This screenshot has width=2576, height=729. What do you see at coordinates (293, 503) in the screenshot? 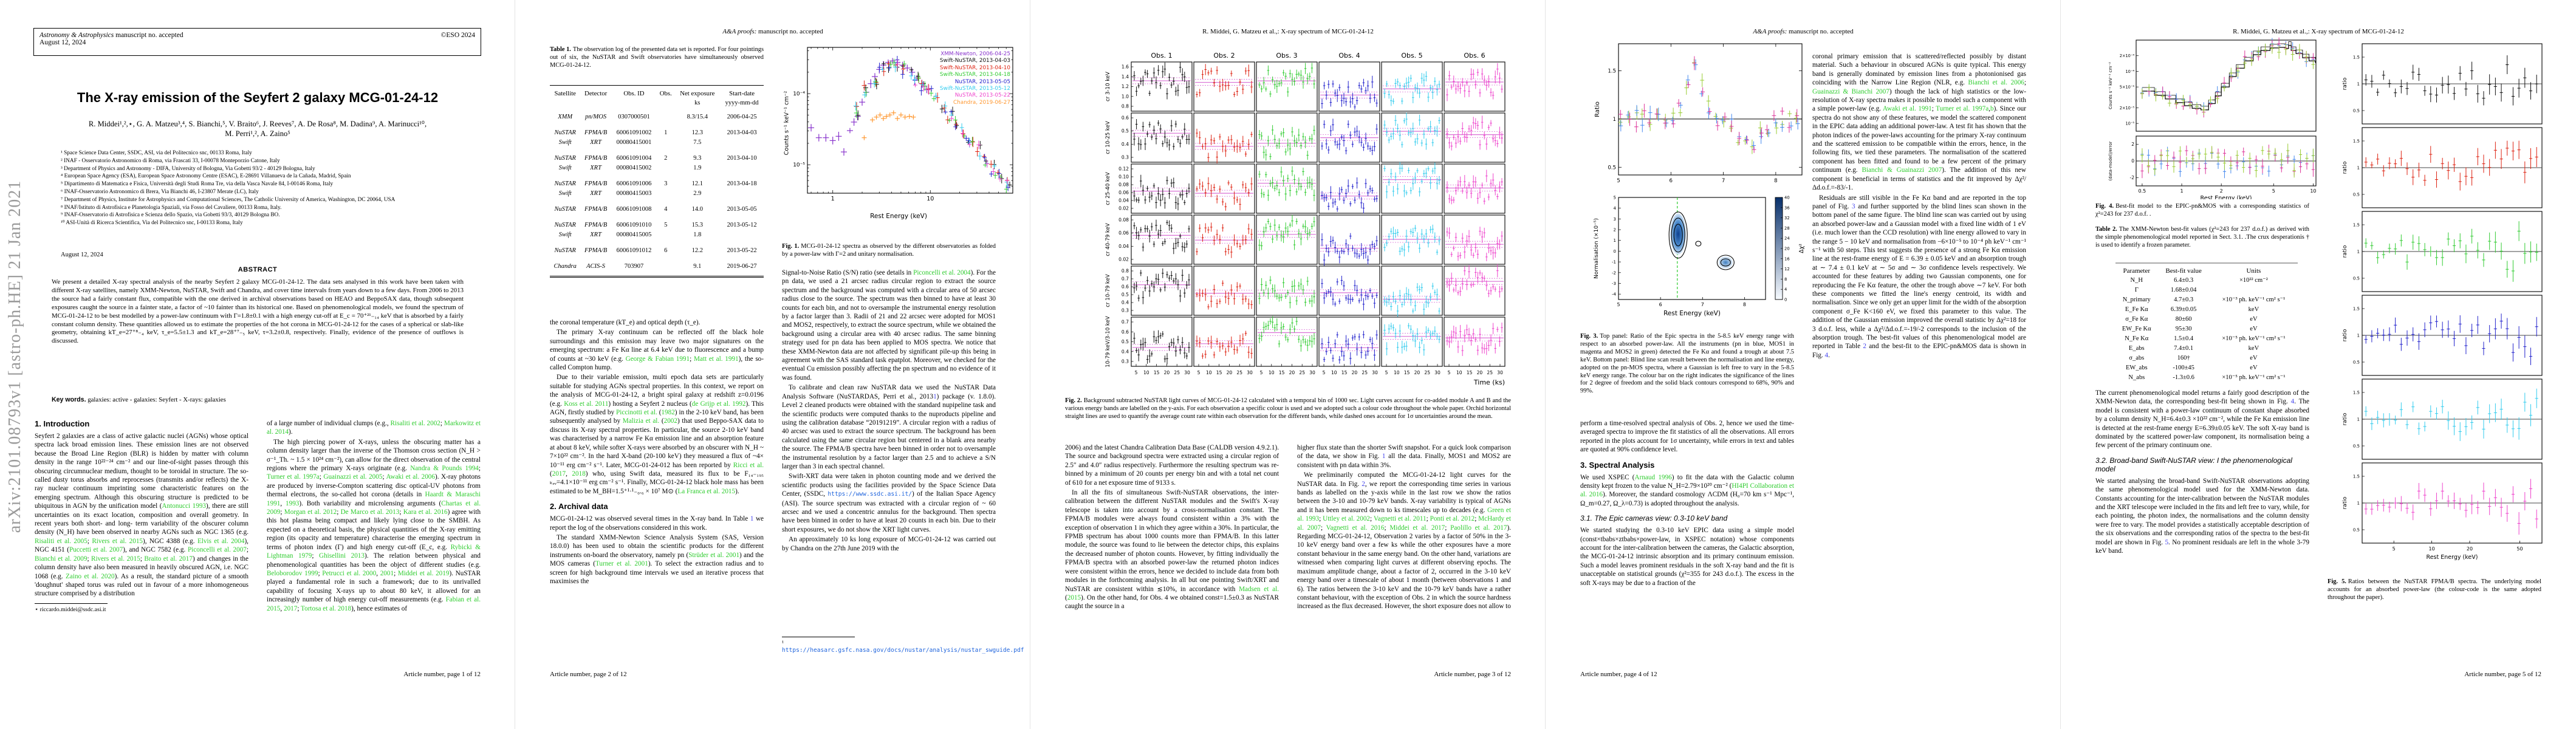
I see `citation-link: 1993` at bounding box center [293, 503].